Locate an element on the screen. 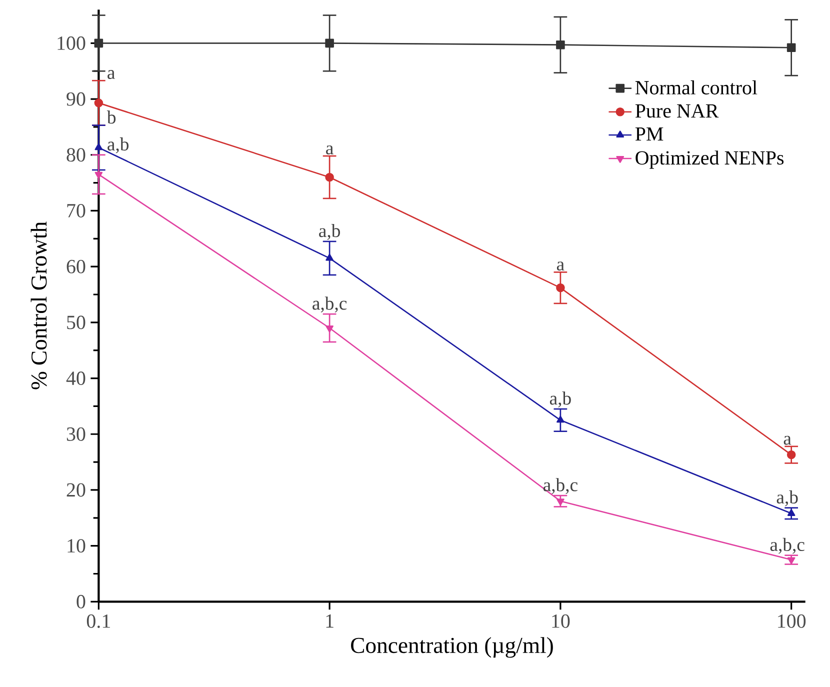  y-tick-label: 70 is located at coordinates (76, 211).